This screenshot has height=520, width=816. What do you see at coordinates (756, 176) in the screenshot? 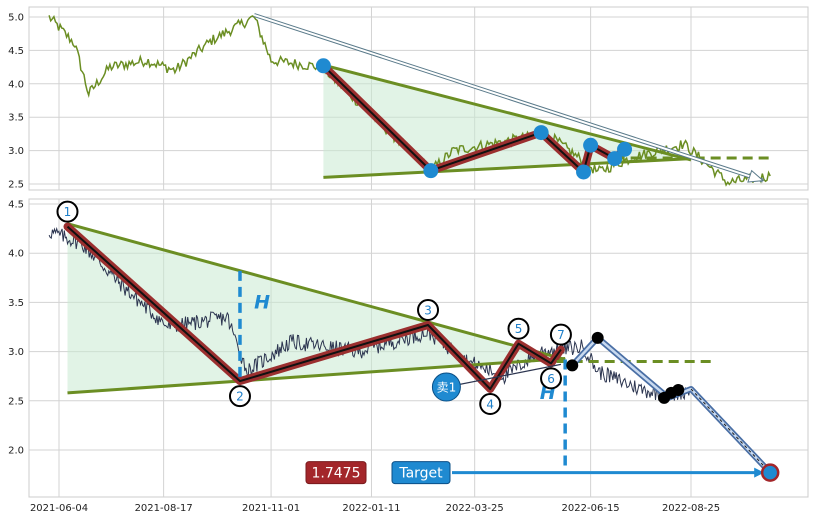
I see `top-trend-arrow-head` at bounding box center [756, 176].